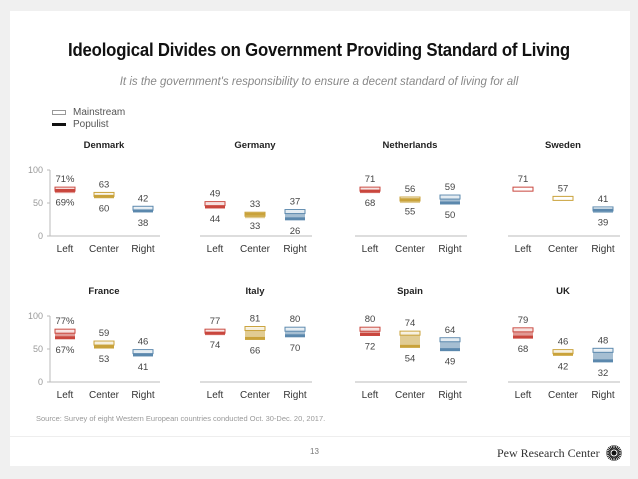 The height and width of the screenshot is (479, 638). Describe the element at coordinates (603, 199) in the screenshot. I see `data-label-top: 41` at that location.